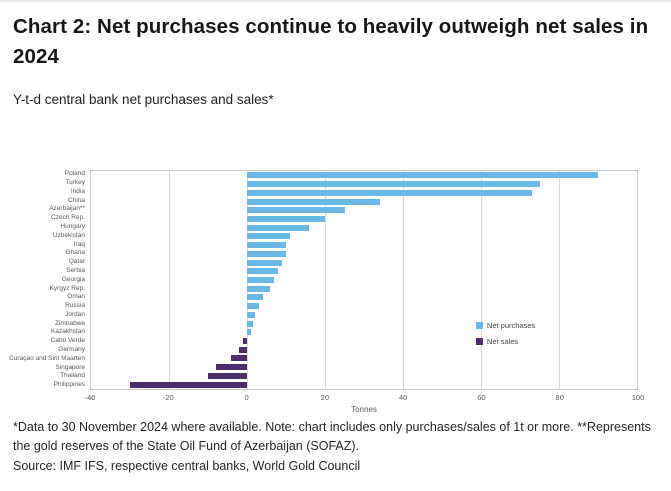 The height and width of the screenshot is (491, 671). What do you see at coordinates (75, 314) in the screenshot?
I see `category-label: Jordan` at bounding box center [75, 314].